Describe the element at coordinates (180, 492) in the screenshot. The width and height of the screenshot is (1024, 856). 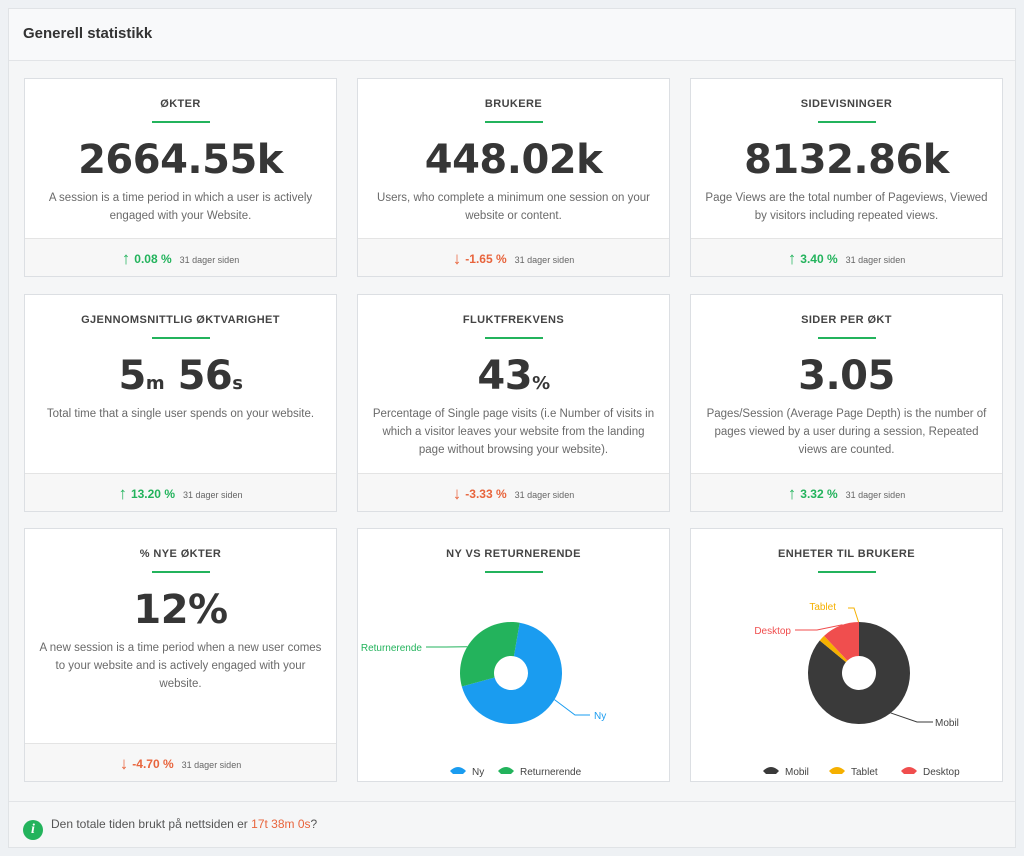
I see `card-footer: ↑ 13.20 % 31 dager siden` at that location.